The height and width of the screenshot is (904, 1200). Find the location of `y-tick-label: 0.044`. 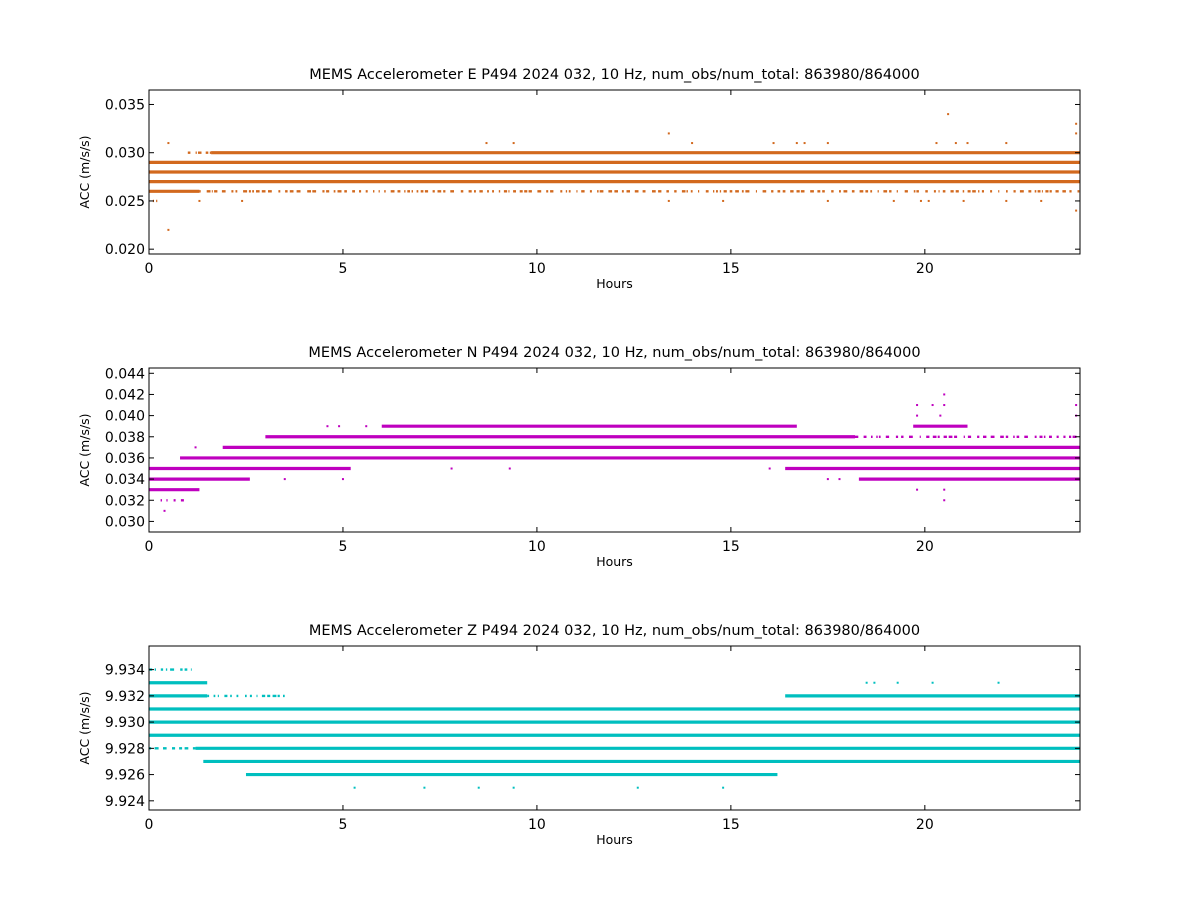

y-tick-label: 0.044 is located at coordinates (125, 374).